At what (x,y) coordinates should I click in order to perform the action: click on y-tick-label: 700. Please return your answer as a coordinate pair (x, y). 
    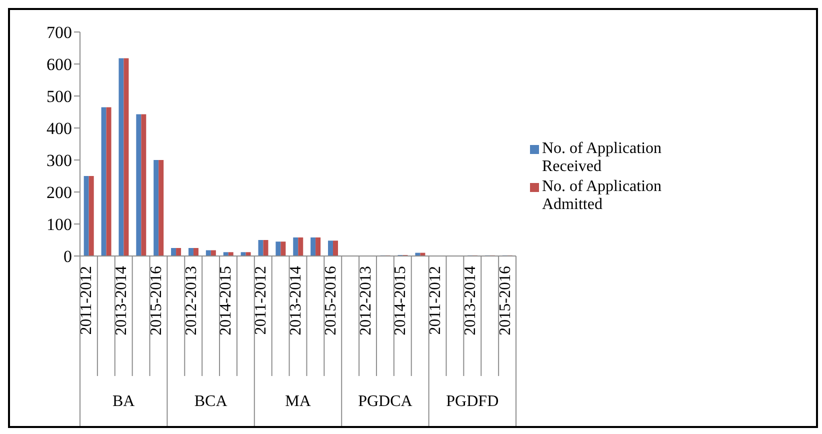
    Looking at the image, I should click on (59, 32).